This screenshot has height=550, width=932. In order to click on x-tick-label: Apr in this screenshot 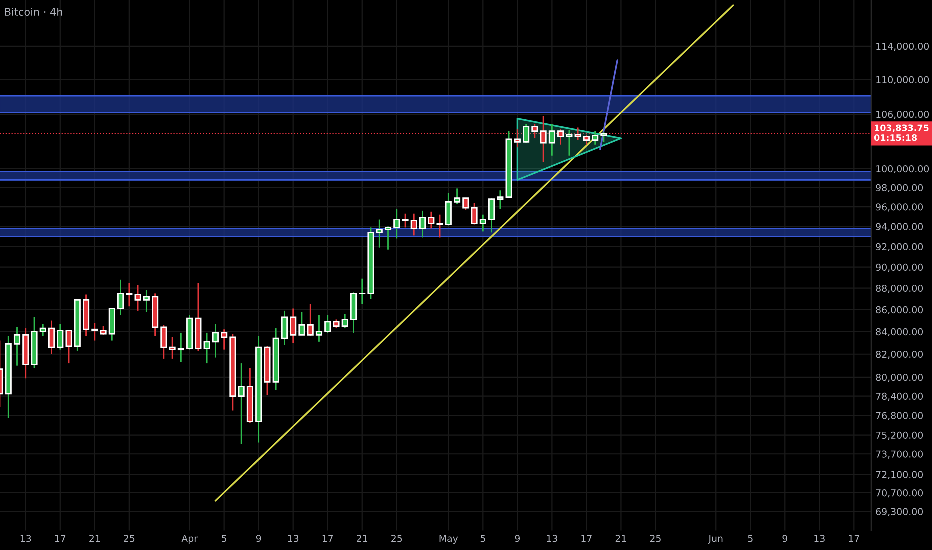, I will do `click(190, 539)`.